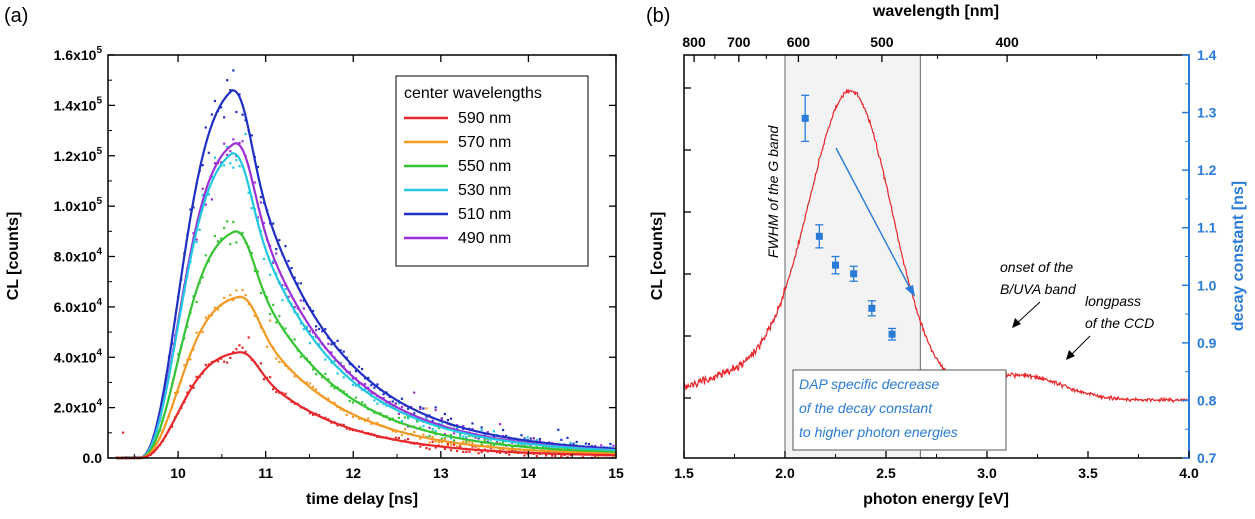 Image resolution: width=1255 pixels, height=519 pixels. Describe the element at coordinates (849, 217) in the screenshot. I see `decay-constant-points` at that location.